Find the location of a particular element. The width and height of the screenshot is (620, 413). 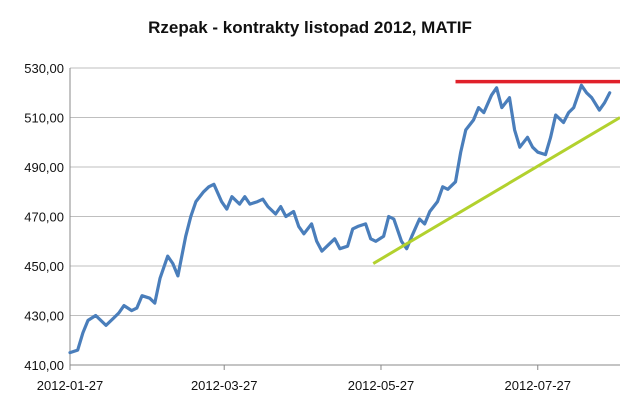

x-tick-label: 2012-01-27 is located at coordinates (70, 385).